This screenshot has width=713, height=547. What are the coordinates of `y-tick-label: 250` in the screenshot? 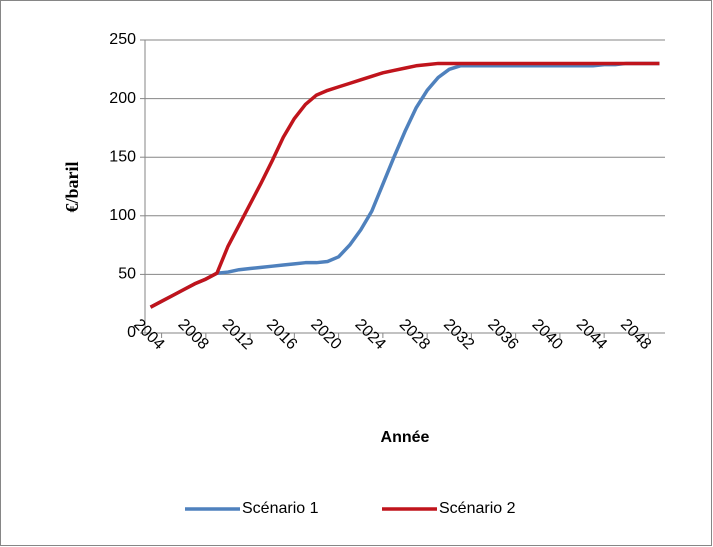 It's located at (122, 39).